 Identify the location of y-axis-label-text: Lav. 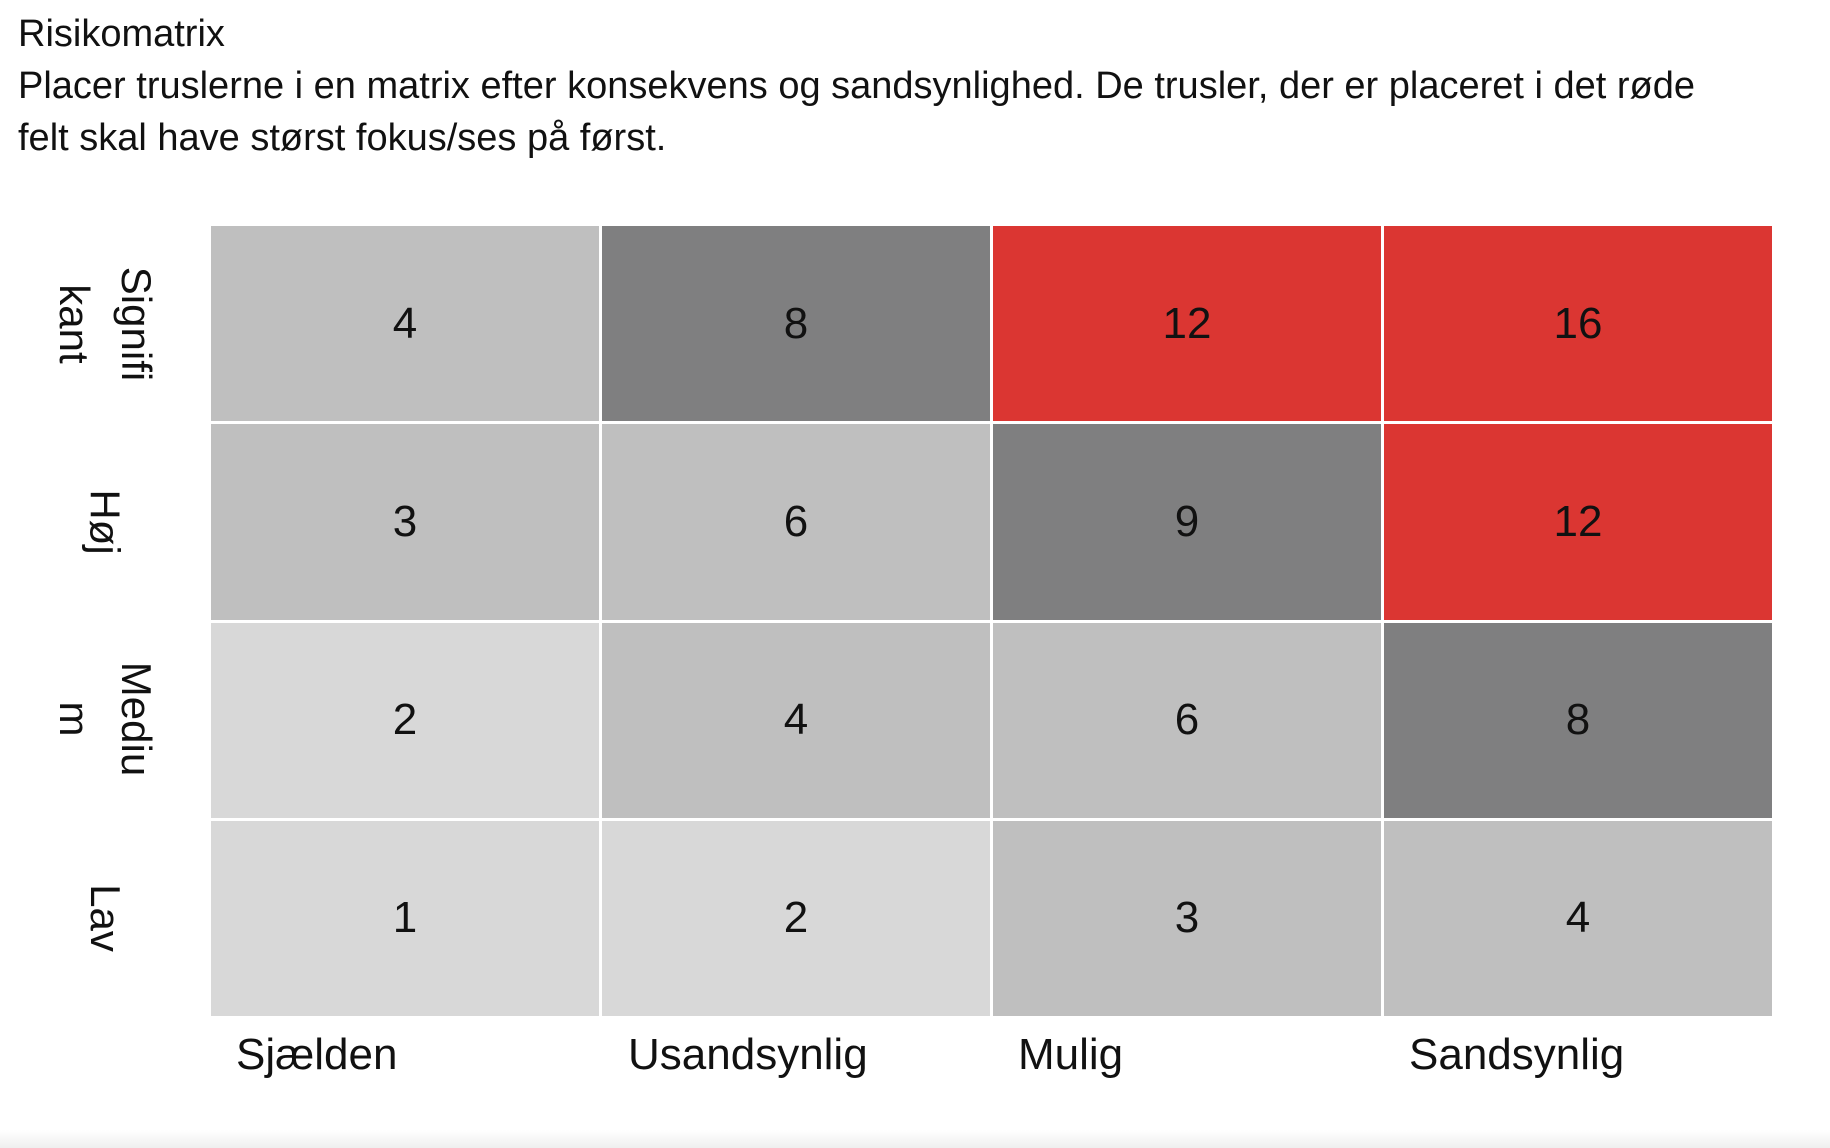
(105, 917).